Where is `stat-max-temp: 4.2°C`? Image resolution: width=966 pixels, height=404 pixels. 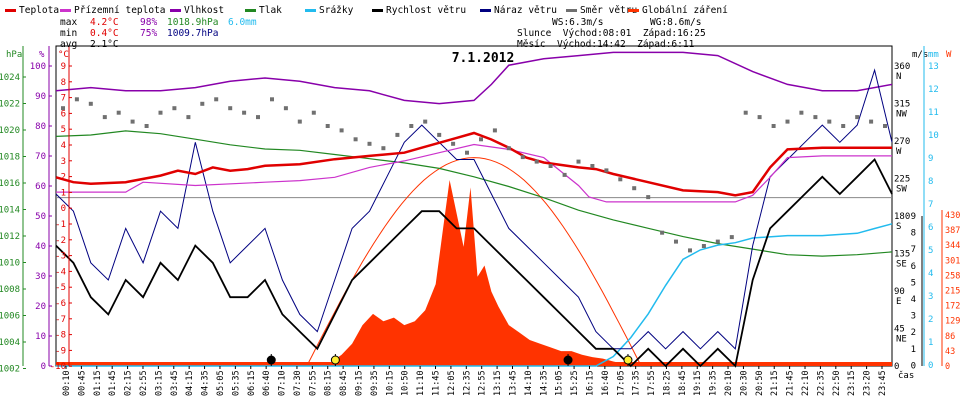 stat-max-temp: 4.2°C is located at coordinates (104, 22).